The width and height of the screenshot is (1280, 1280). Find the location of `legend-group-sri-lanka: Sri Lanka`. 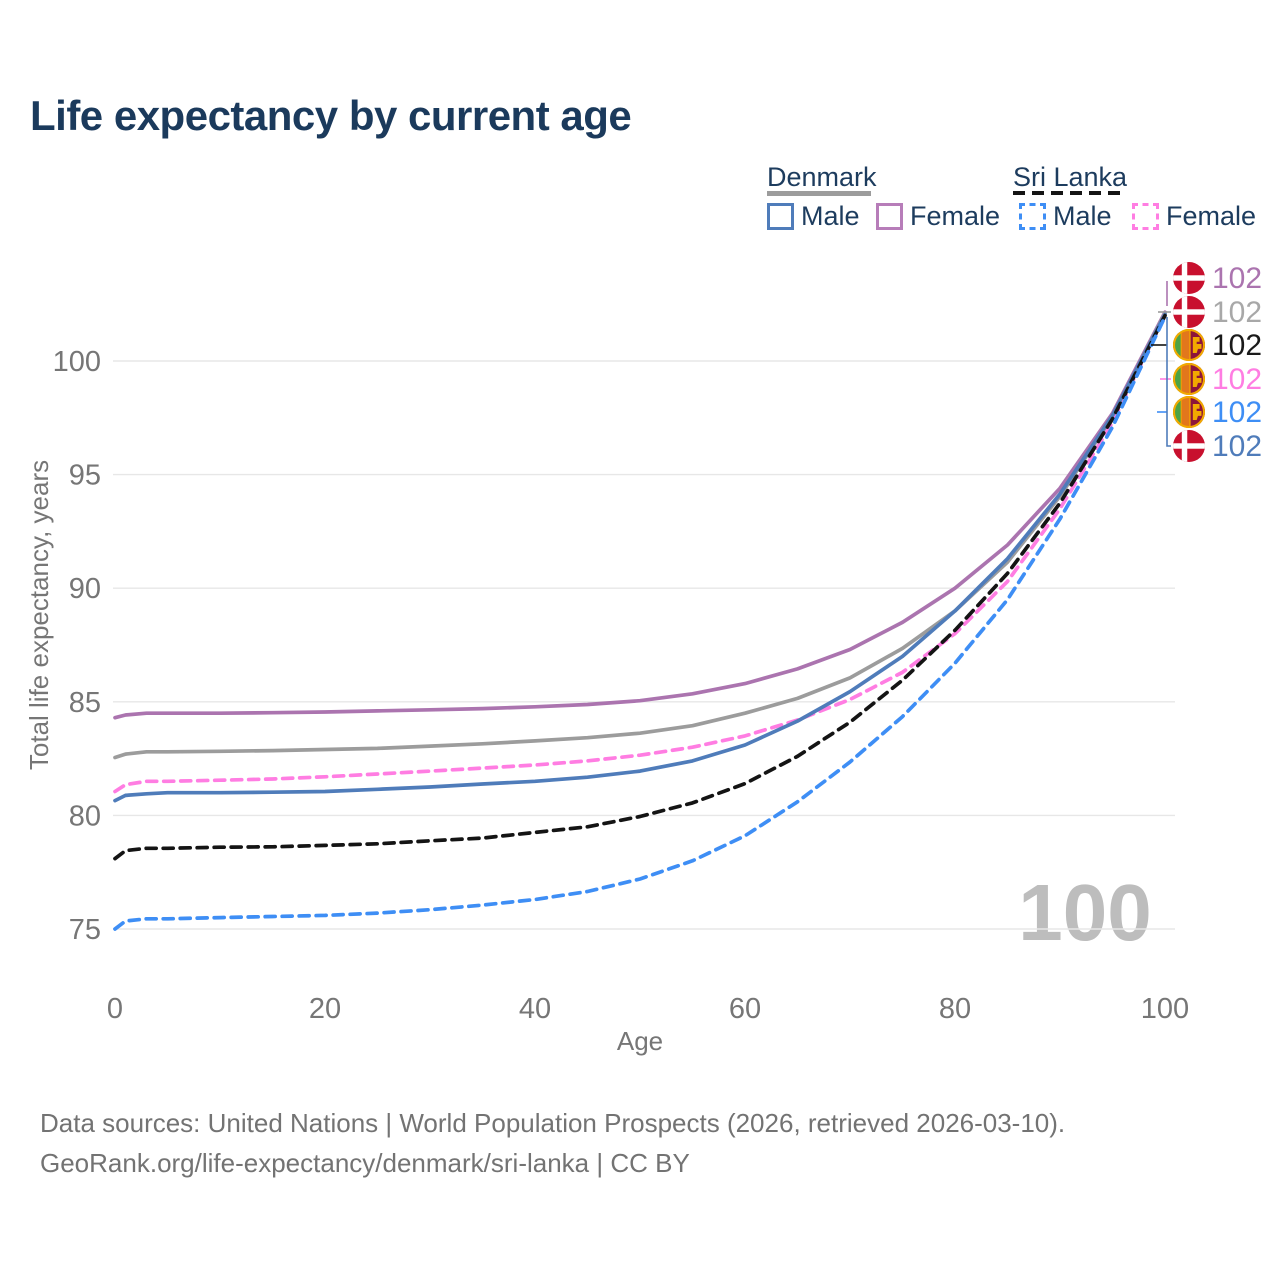

legend-group-sri-lanka: Sri Lanka is located at coordinates (1070, 177).